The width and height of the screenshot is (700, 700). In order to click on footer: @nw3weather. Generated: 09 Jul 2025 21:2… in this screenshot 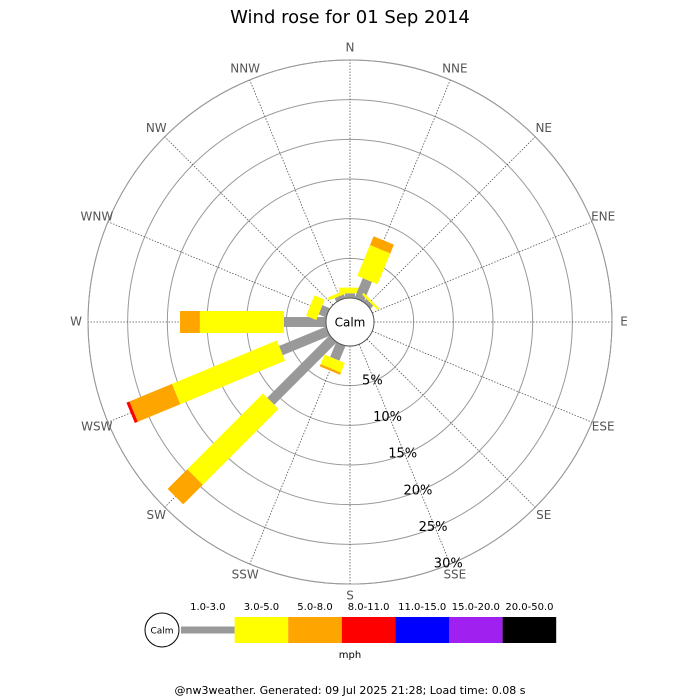, I will do `click(350, 690)`.